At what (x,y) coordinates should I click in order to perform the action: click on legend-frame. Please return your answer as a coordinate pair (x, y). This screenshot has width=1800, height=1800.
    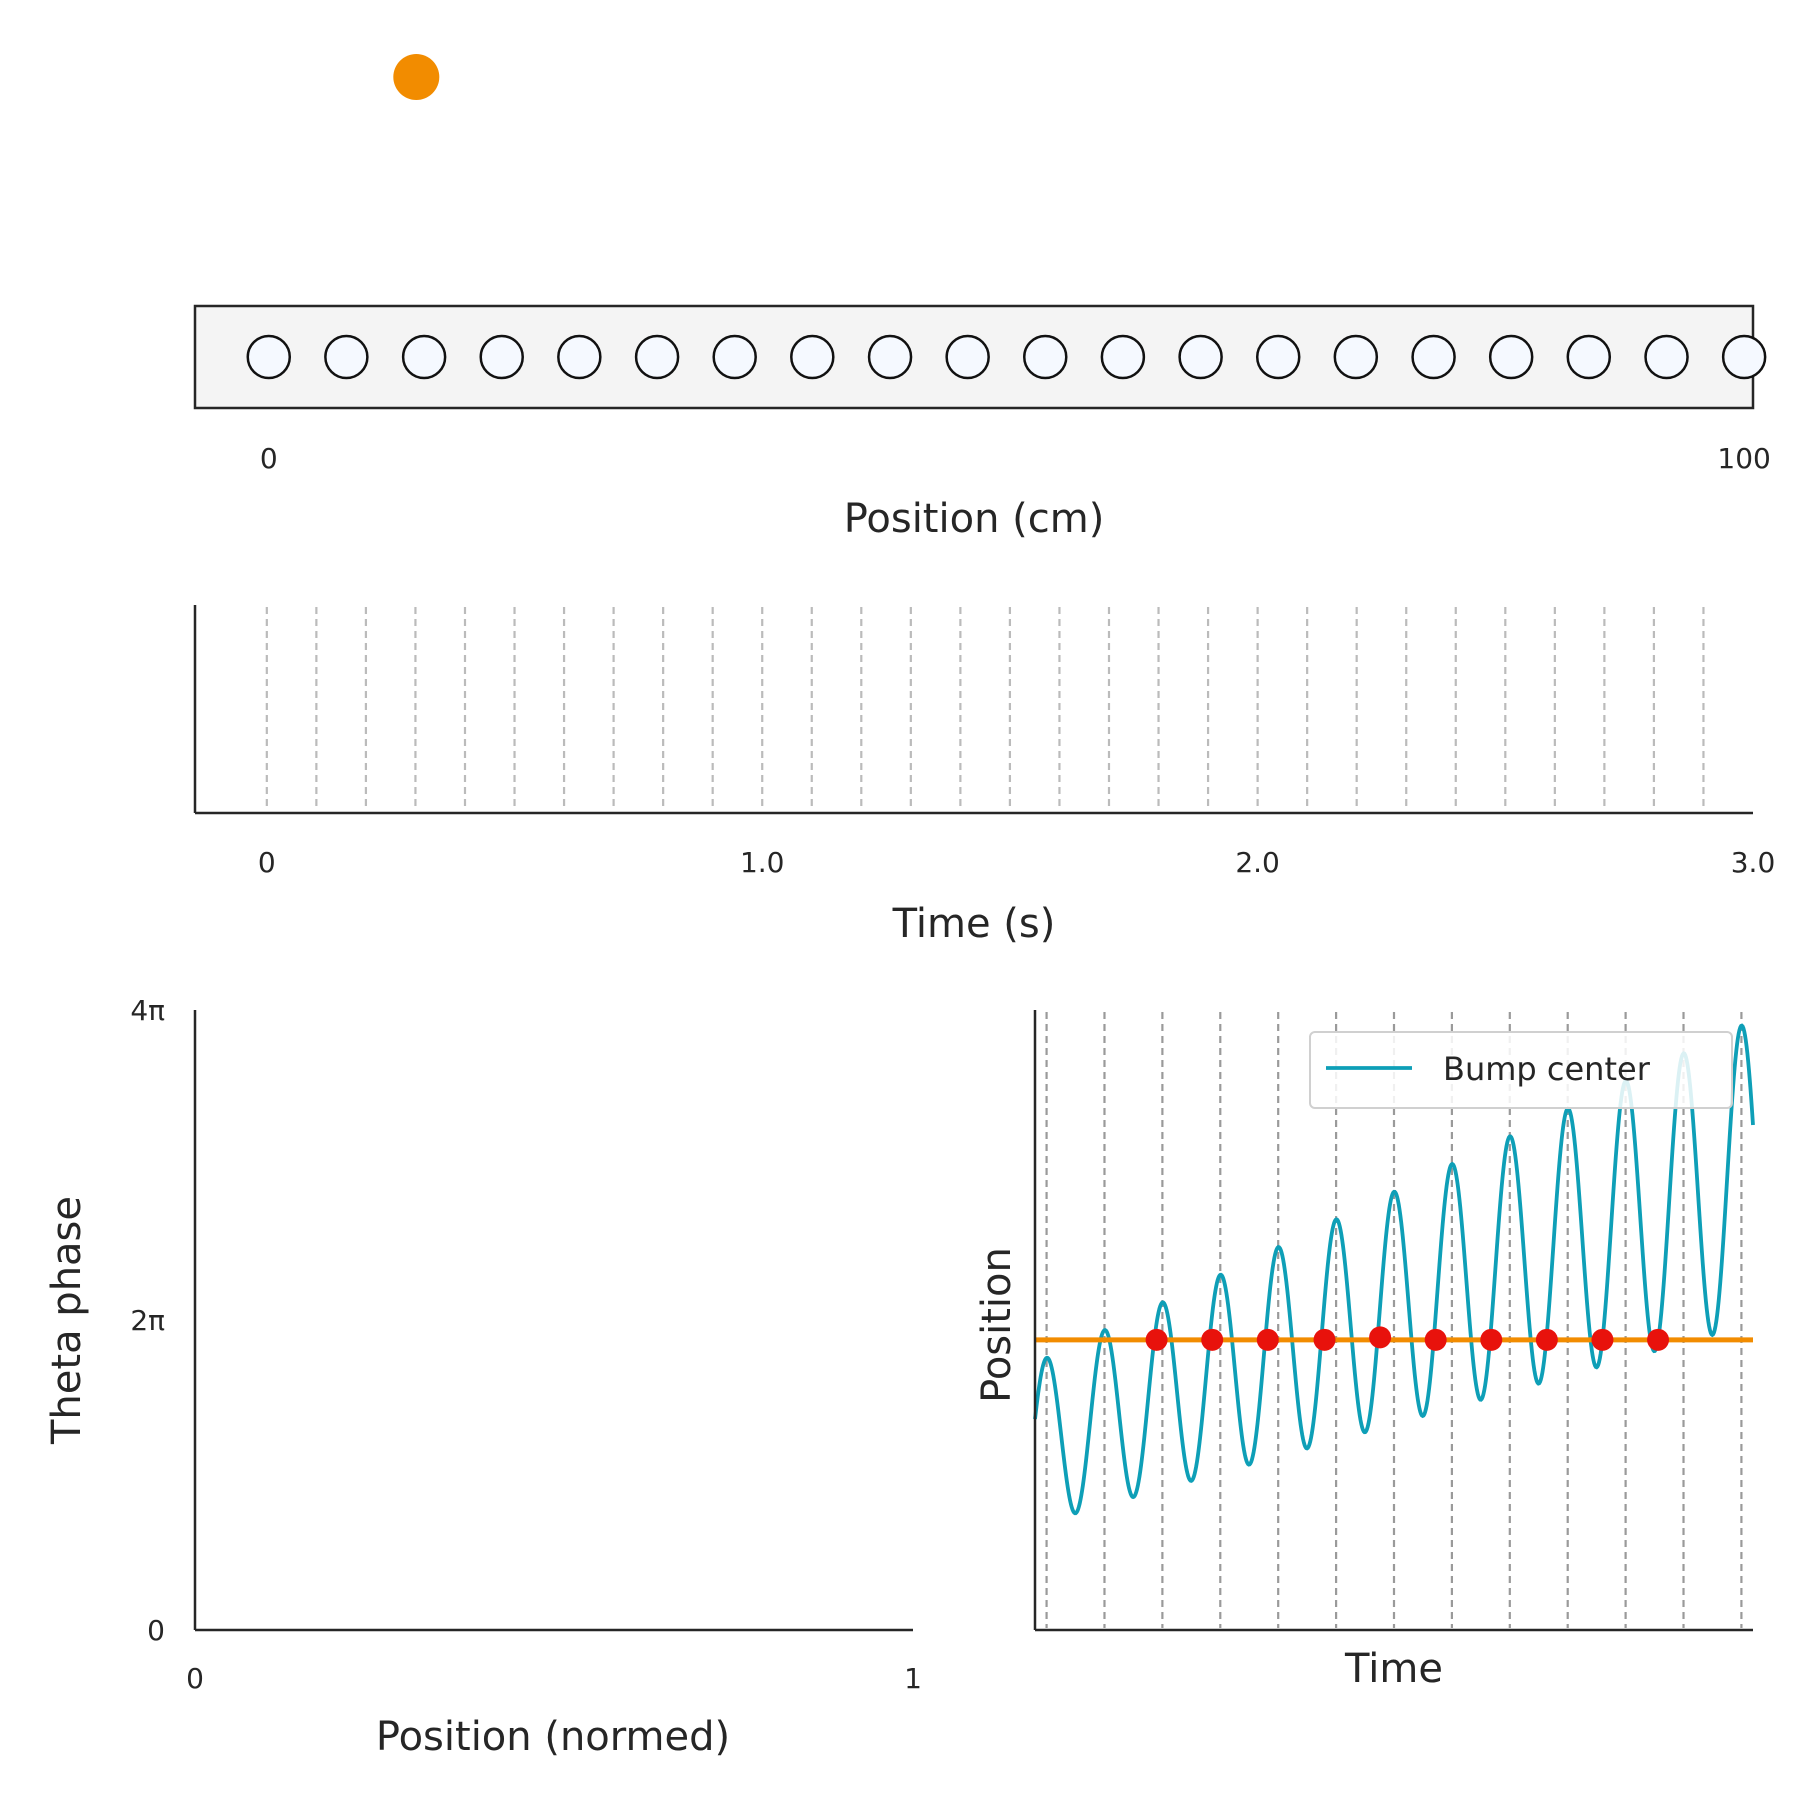
    Looking at the image, I should click on (1521, 1070).